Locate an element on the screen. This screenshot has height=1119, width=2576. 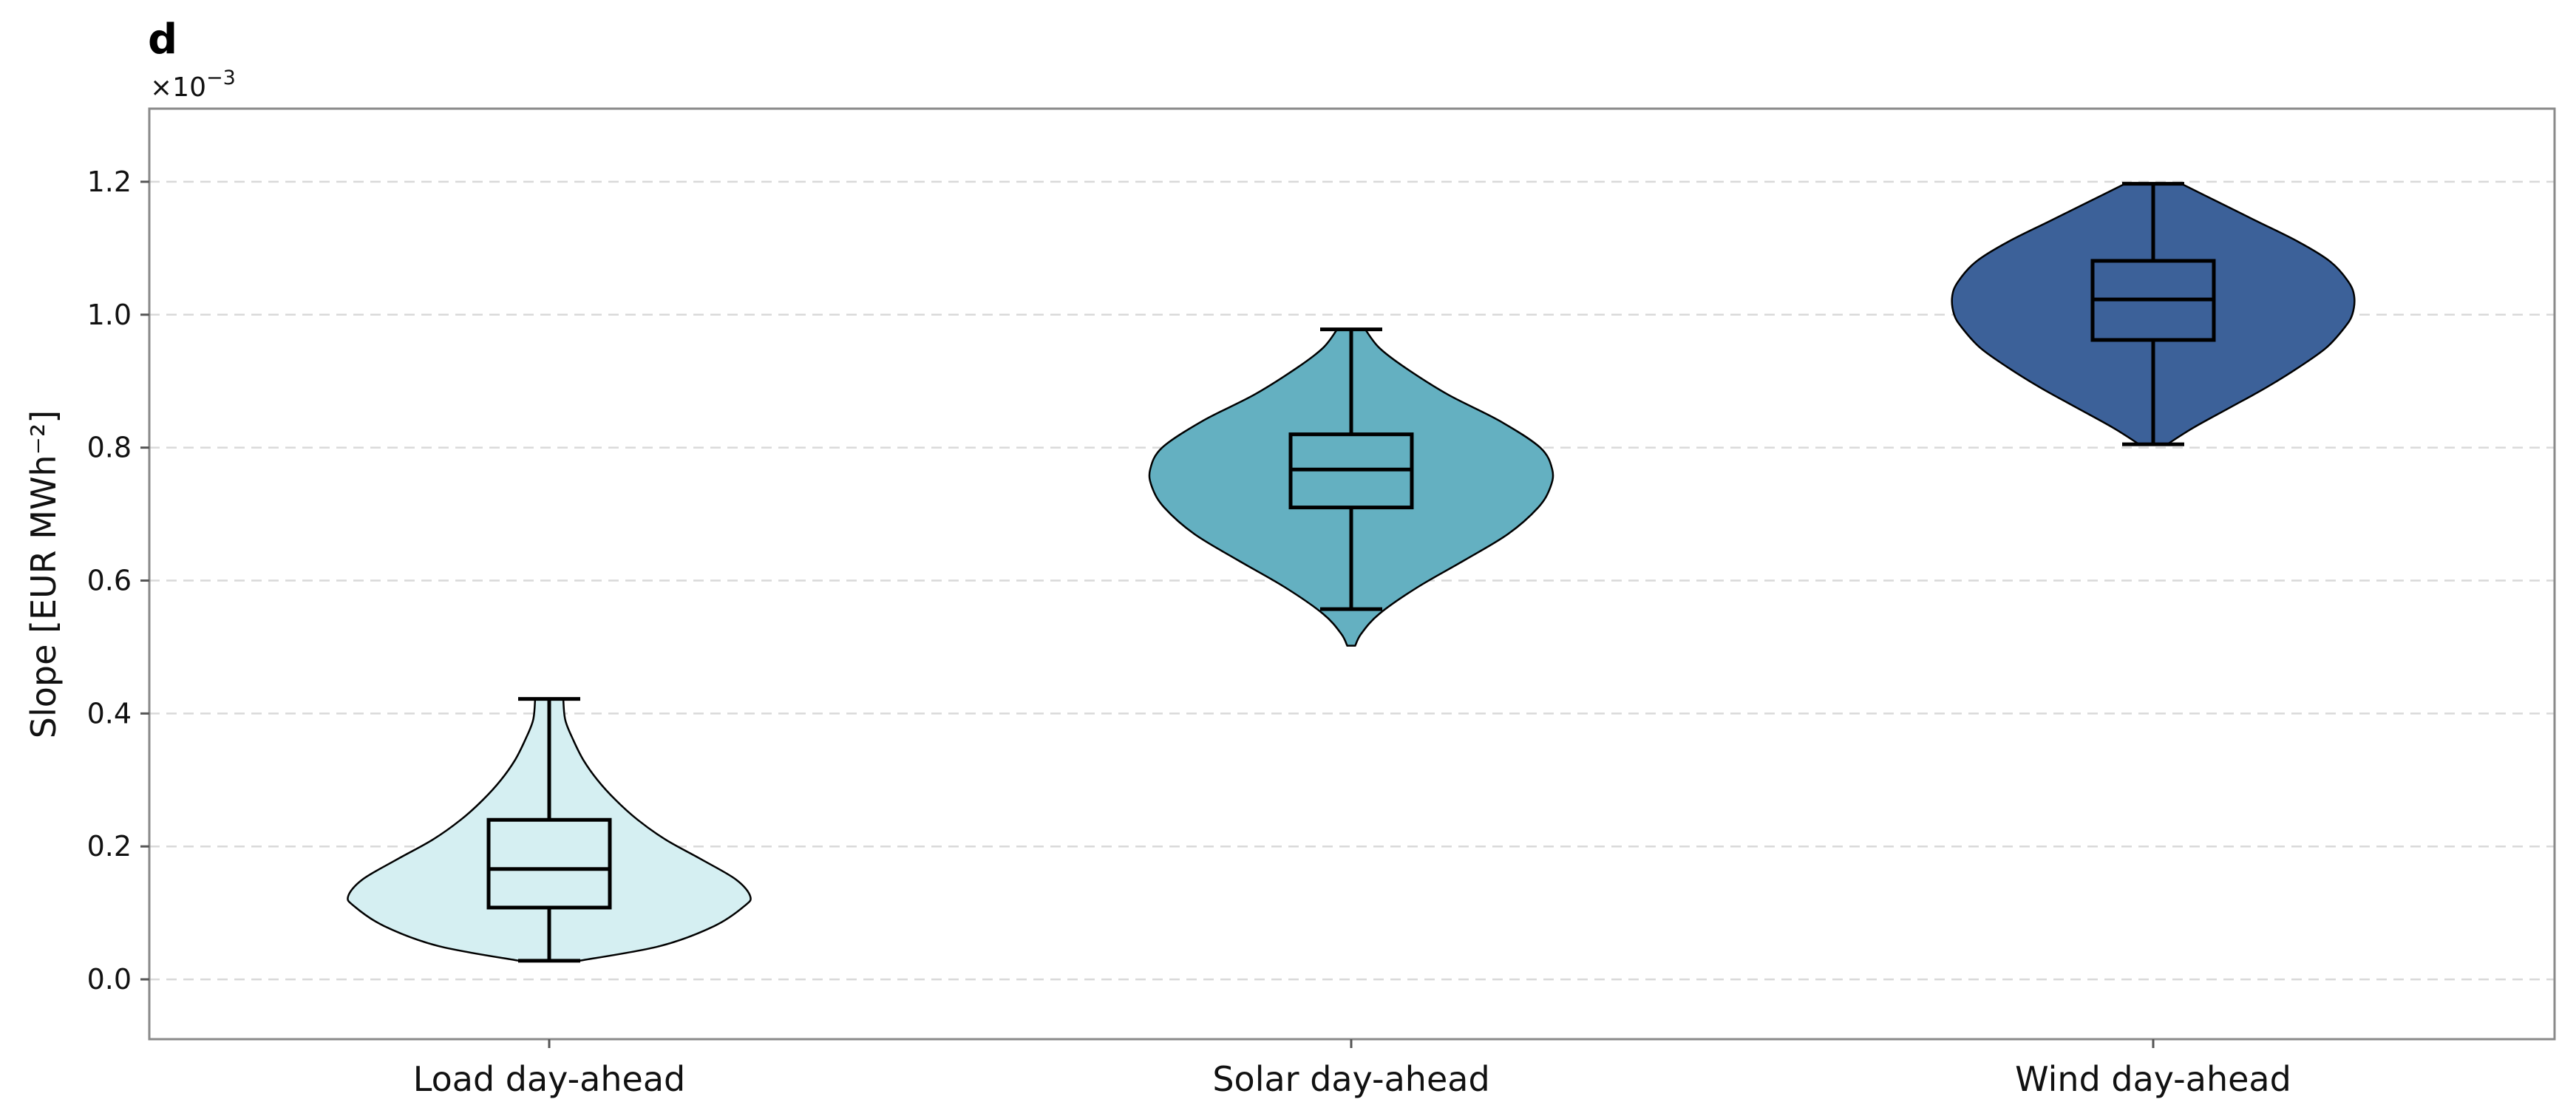
y-axis-title: Slope [EUR MWh⁻²] is located at coordinates (44, 575).